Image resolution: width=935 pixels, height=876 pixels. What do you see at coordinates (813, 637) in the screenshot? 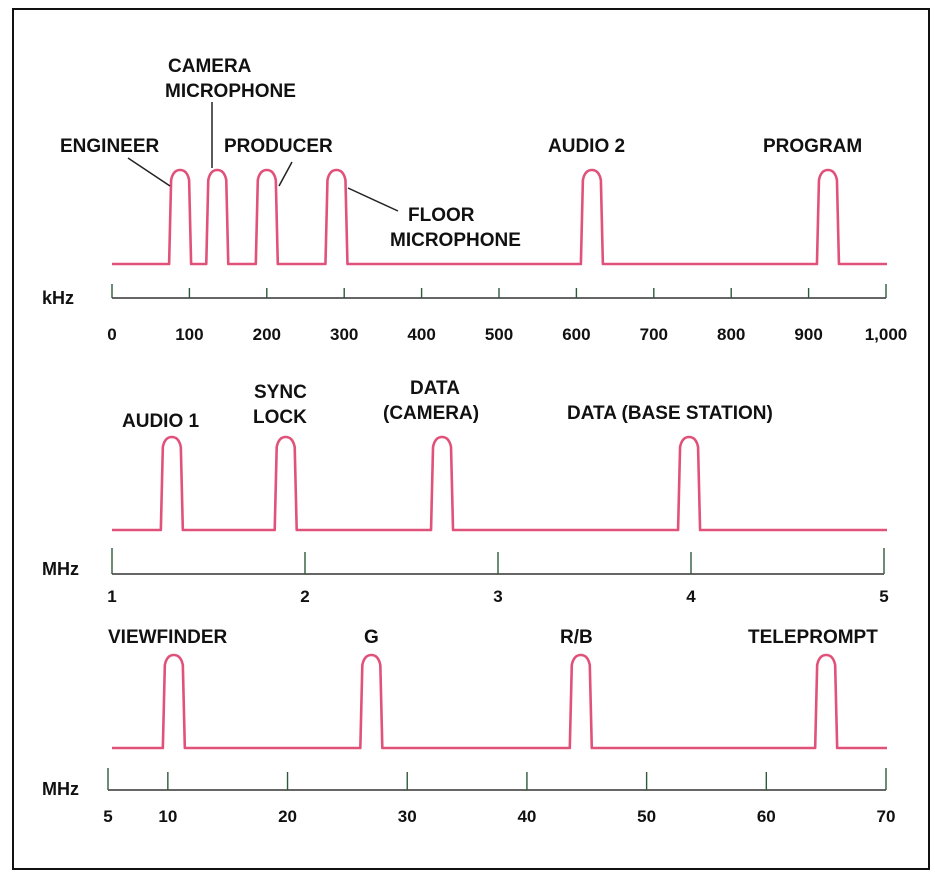
I see `peak-label-teleprompt: TELEPROMPT` at bounding box center [813, 637].